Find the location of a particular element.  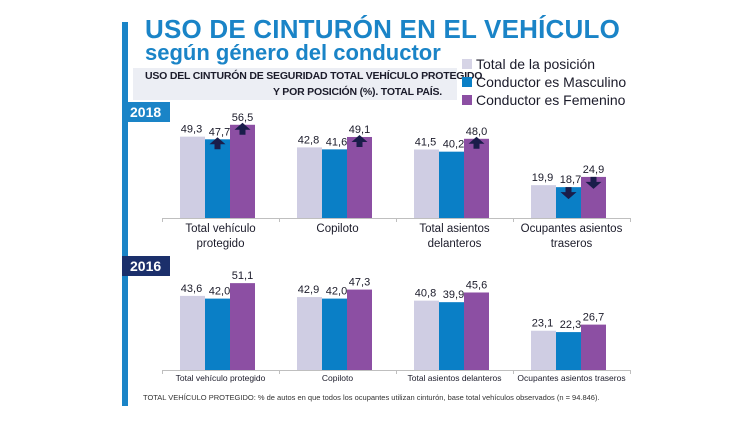

data-label: 47,7 is located at coordinates (219, 132).